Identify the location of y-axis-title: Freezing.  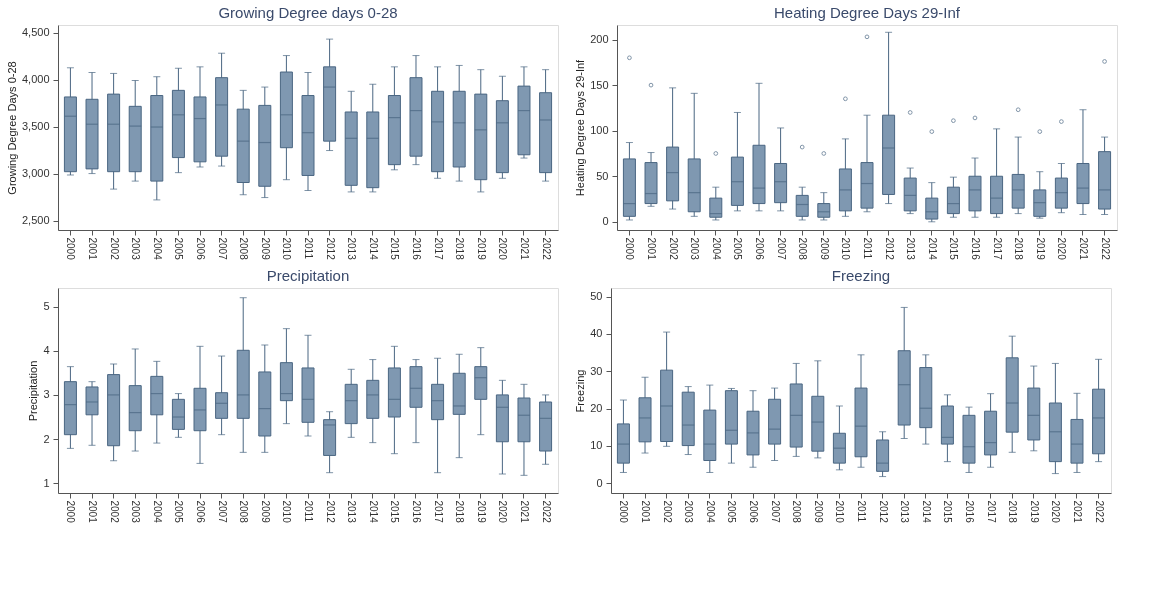
(580, 391).